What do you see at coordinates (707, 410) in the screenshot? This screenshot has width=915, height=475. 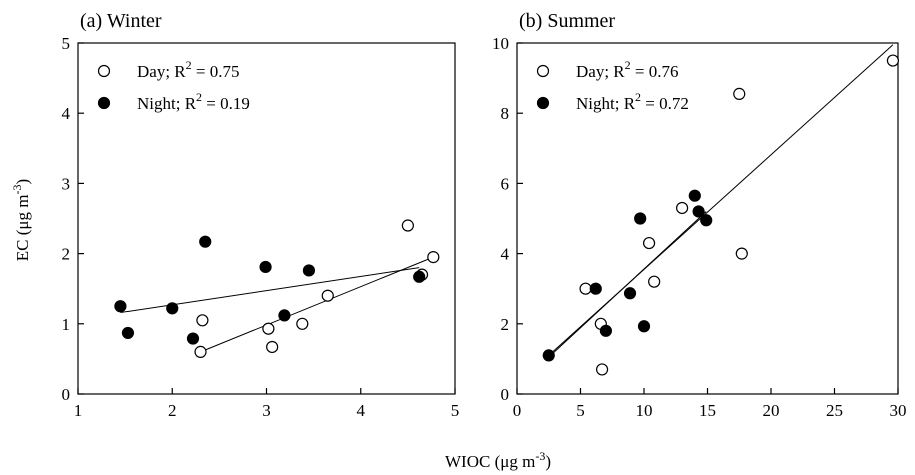 I see `x-tick-label: 15` at bounding box center [707, 410].